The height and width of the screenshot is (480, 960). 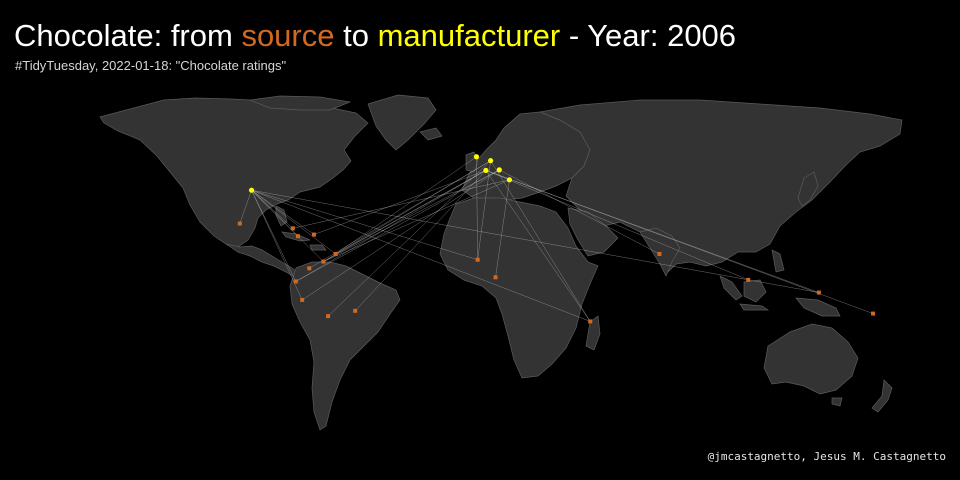 I want to click on land-madagascar, so click(x=593, y=333).